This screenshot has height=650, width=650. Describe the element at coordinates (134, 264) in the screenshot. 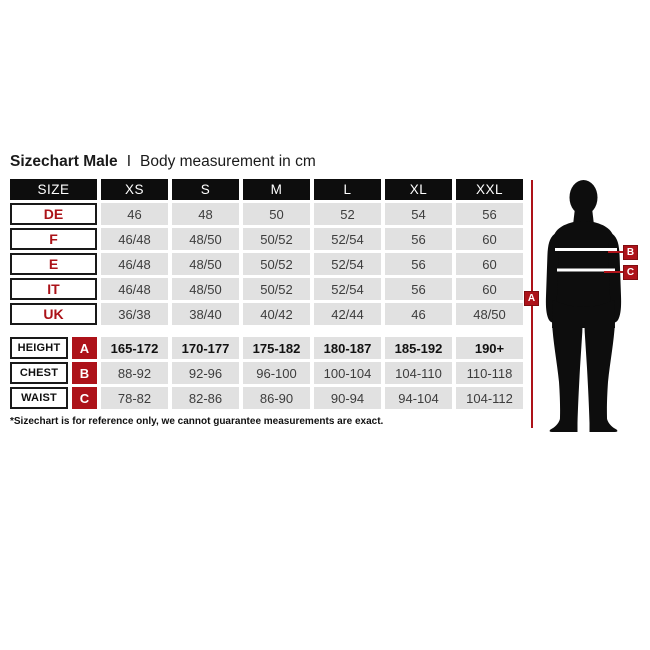

I see `cell-e-xs: 46/48` at that location.